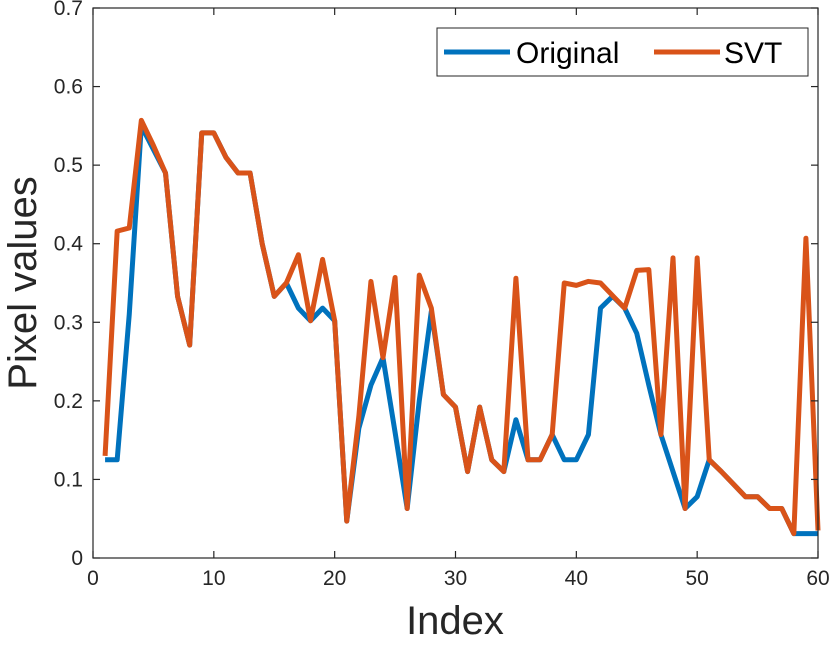  I want to click on y-tick-label: 0.3, so click(68, 322).